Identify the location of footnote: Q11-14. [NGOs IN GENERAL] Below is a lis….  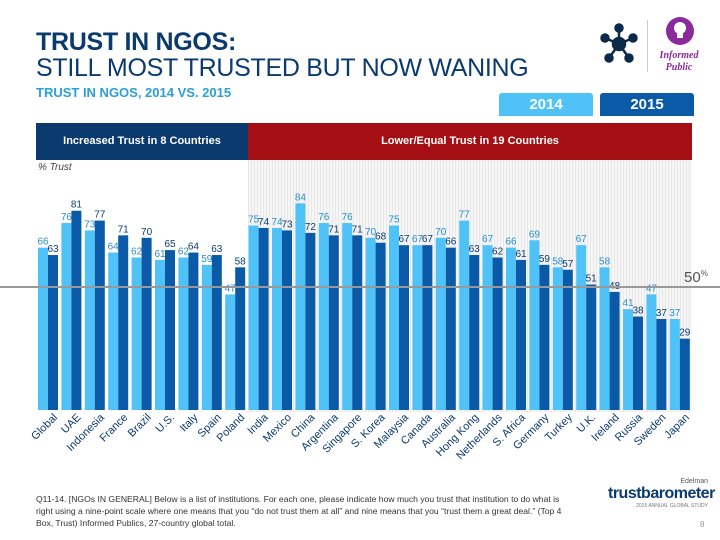
(299, 511).